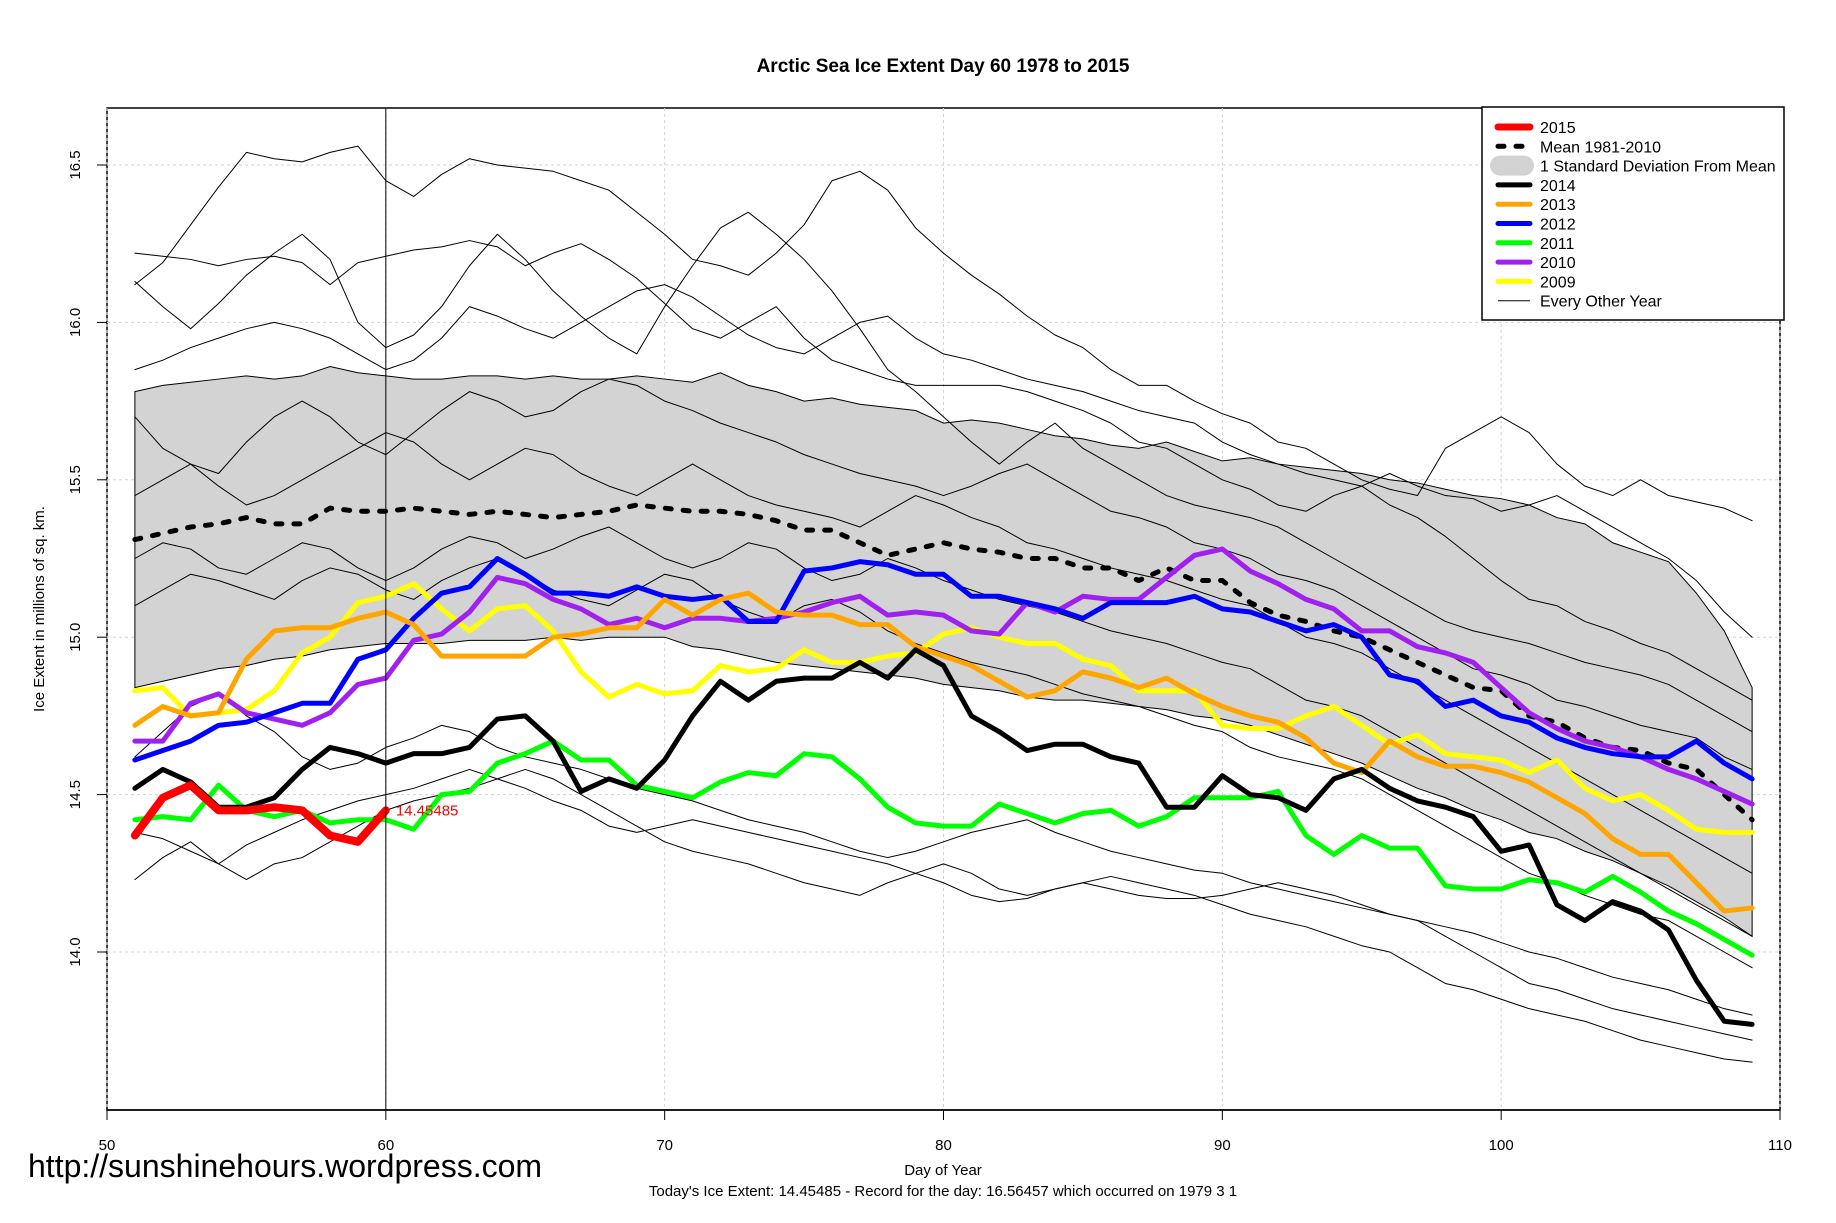  Describe the element at coordinates (75, 164) in the screenshot. I see `y-tick-label: 16.5` at that location.